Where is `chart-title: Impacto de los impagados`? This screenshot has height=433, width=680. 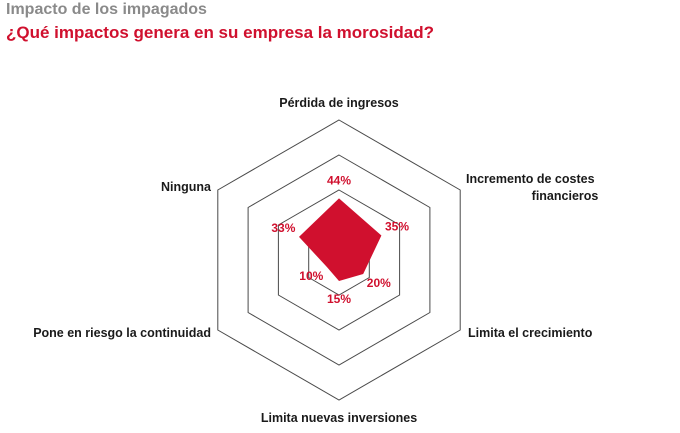 chart-title: Impacto de los impagados is located at coordinates (106, 9).